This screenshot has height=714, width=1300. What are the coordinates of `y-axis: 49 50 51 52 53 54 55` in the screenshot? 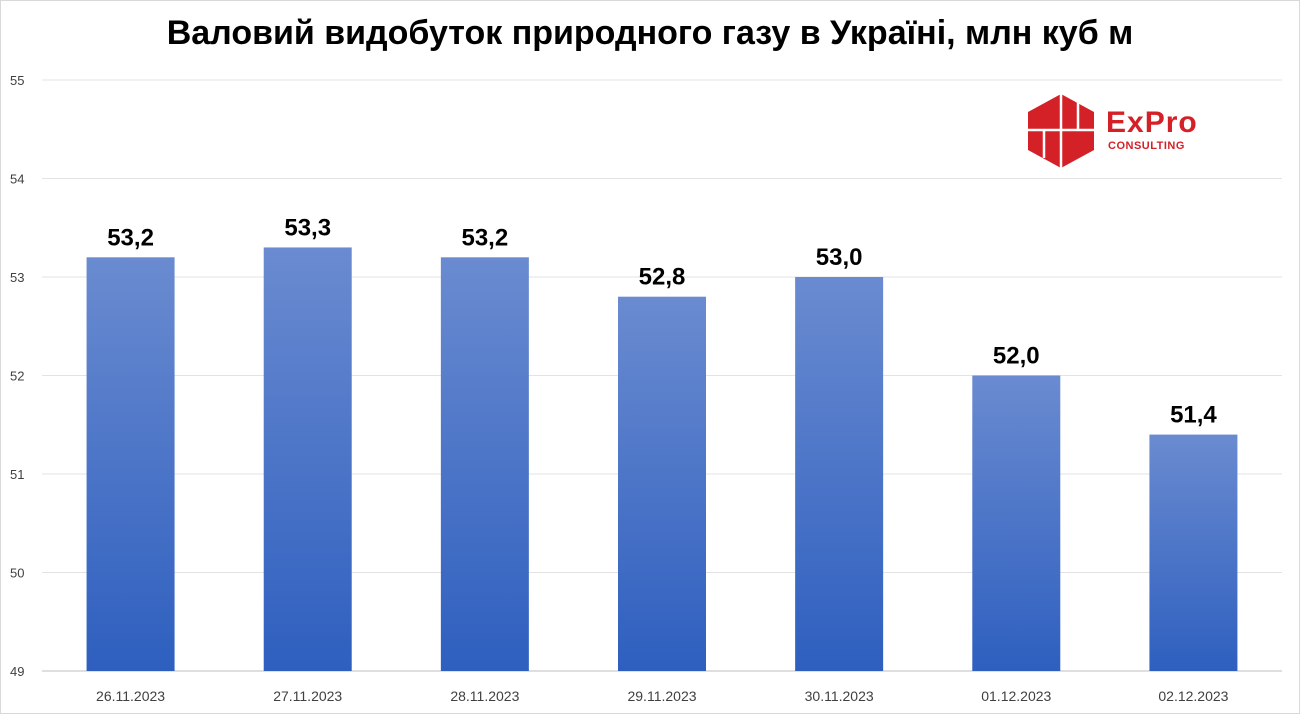 It's located at (17, 376).